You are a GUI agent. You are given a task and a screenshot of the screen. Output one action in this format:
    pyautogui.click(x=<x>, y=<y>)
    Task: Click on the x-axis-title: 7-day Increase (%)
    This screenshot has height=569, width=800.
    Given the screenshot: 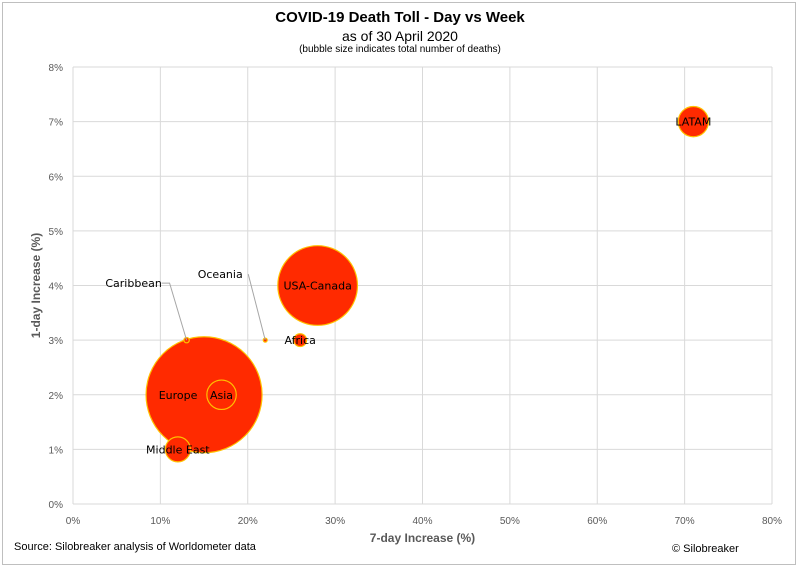 What is the action you would take?
    pyautogui.click(x=422, y=538)
    